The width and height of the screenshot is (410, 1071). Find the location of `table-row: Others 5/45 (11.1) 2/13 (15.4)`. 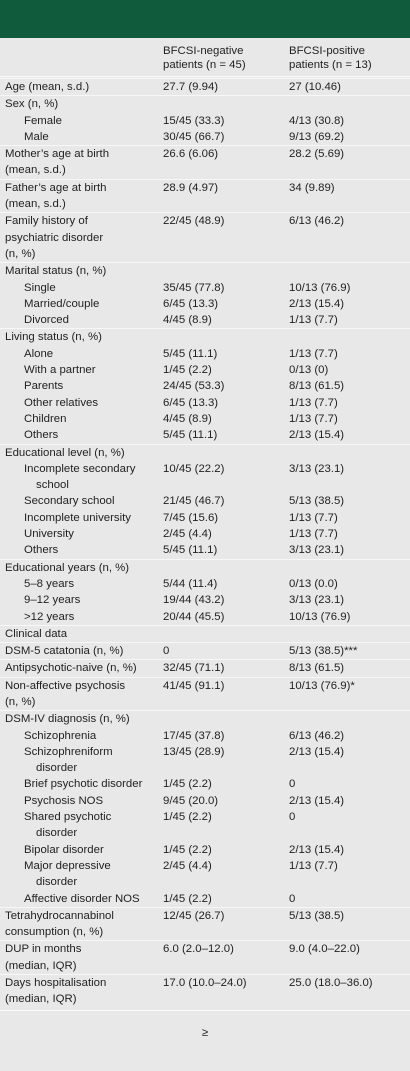

table-row: Others 5/45 (11.1) 2/13 (15.4) is located at coordinates (205, 435).